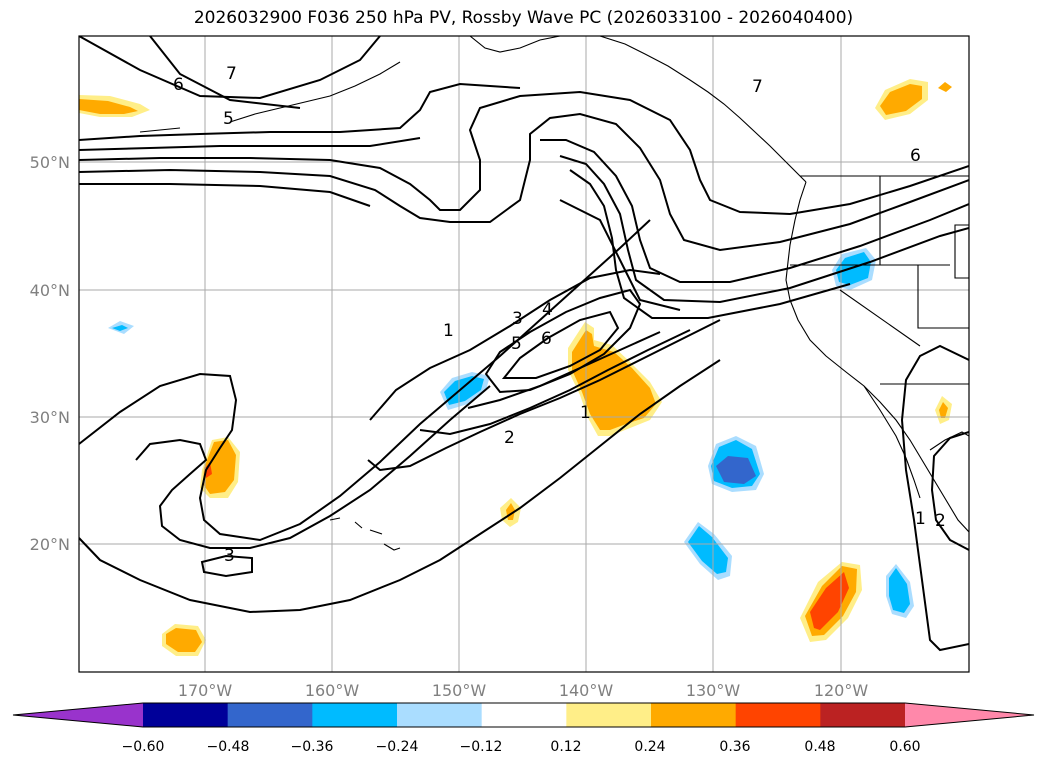  I want to click on baja-california, so click(892, 442).